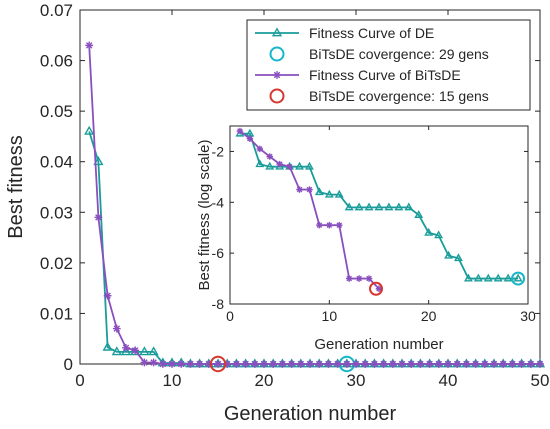 The height and width of the screenshot is (429, 550). Describe the element at coordinates (56, 212) in the screenshot. I see `main-ytick-label: 0.03` at that location.